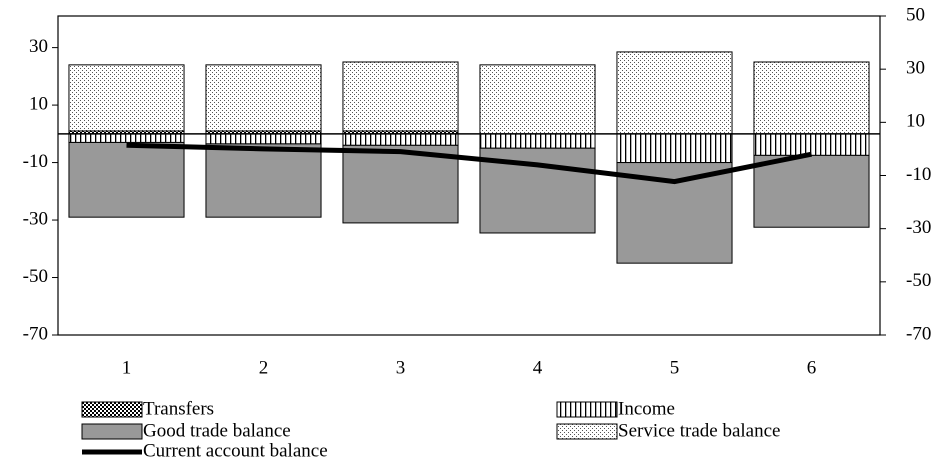 The image size is (944, 465). What do you see at coordinates (178, 408) in the screenshot?
I see `legend-label: Transfers` at bounding box center [178, 408].